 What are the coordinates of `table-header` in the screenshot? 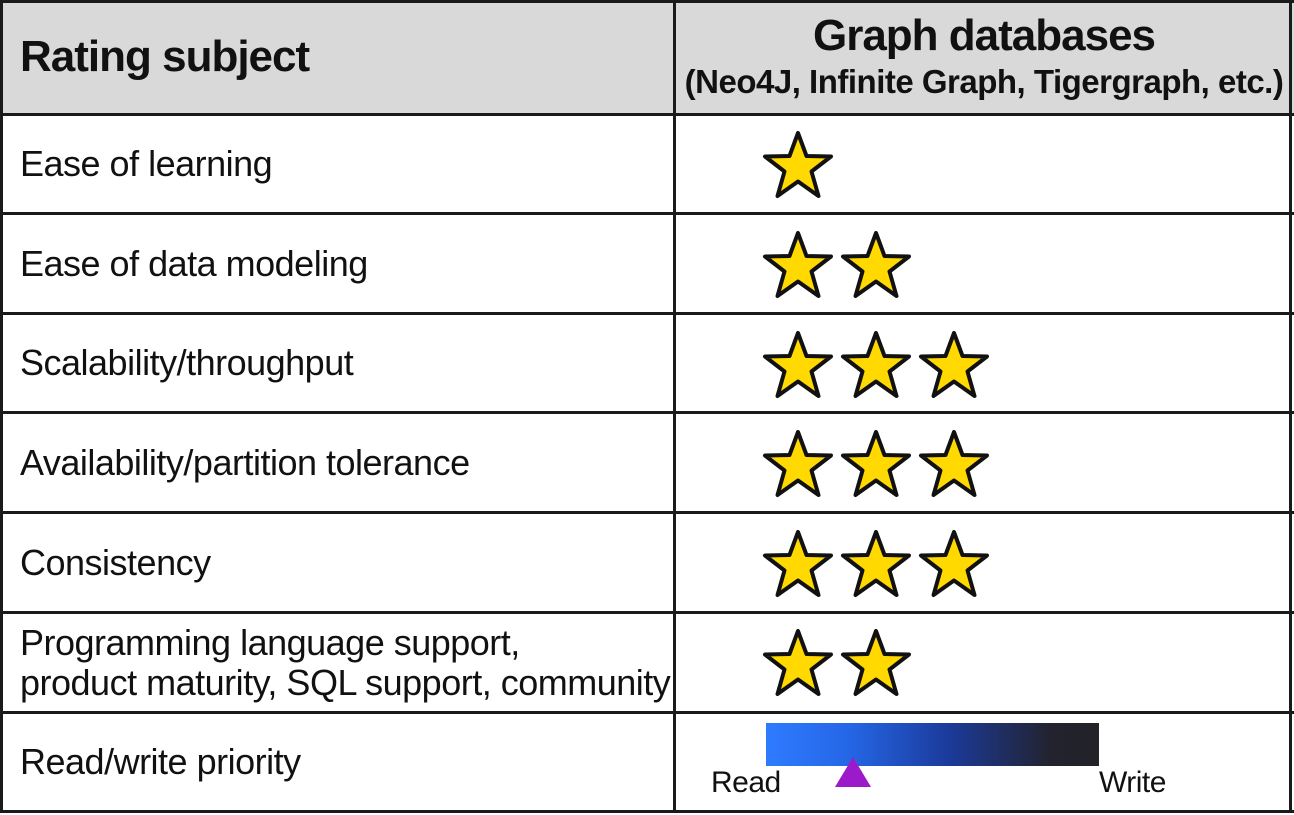 It's located at (647, 57).